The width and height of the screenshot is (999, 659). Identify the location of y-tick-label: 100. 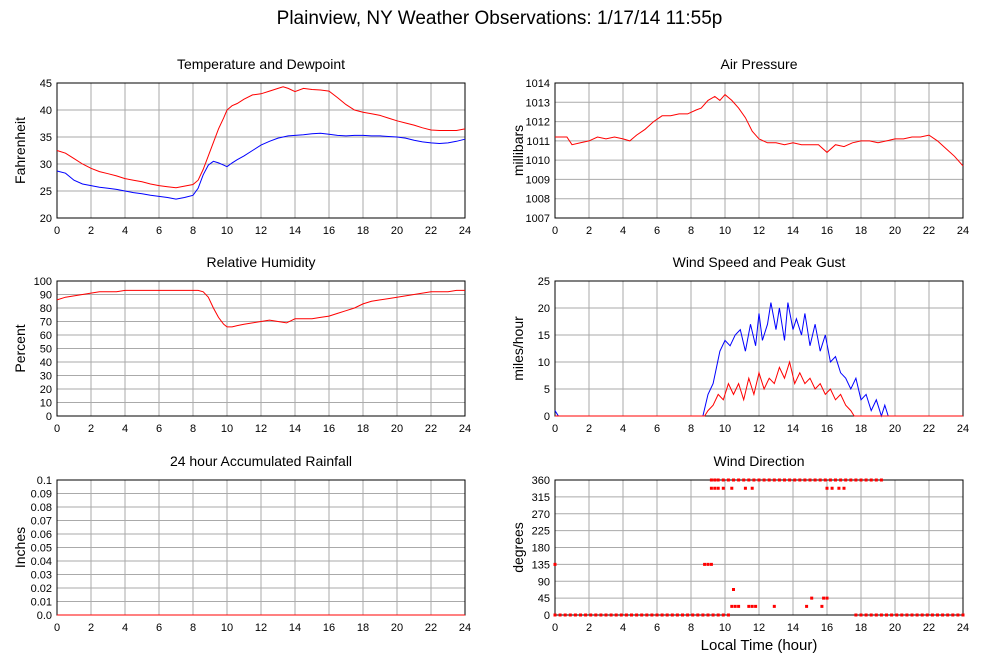
(43, 282).